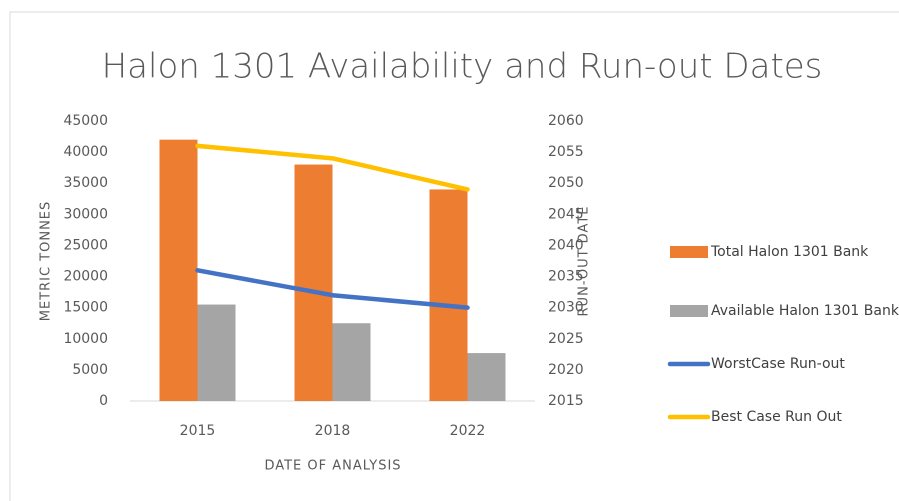 The width and height of the screenshot is (899, 501). What do you see at coordinates (566, 277) in the screenshot?
I see `y2-tick-label: 2035` at bounding box center [566, 277].